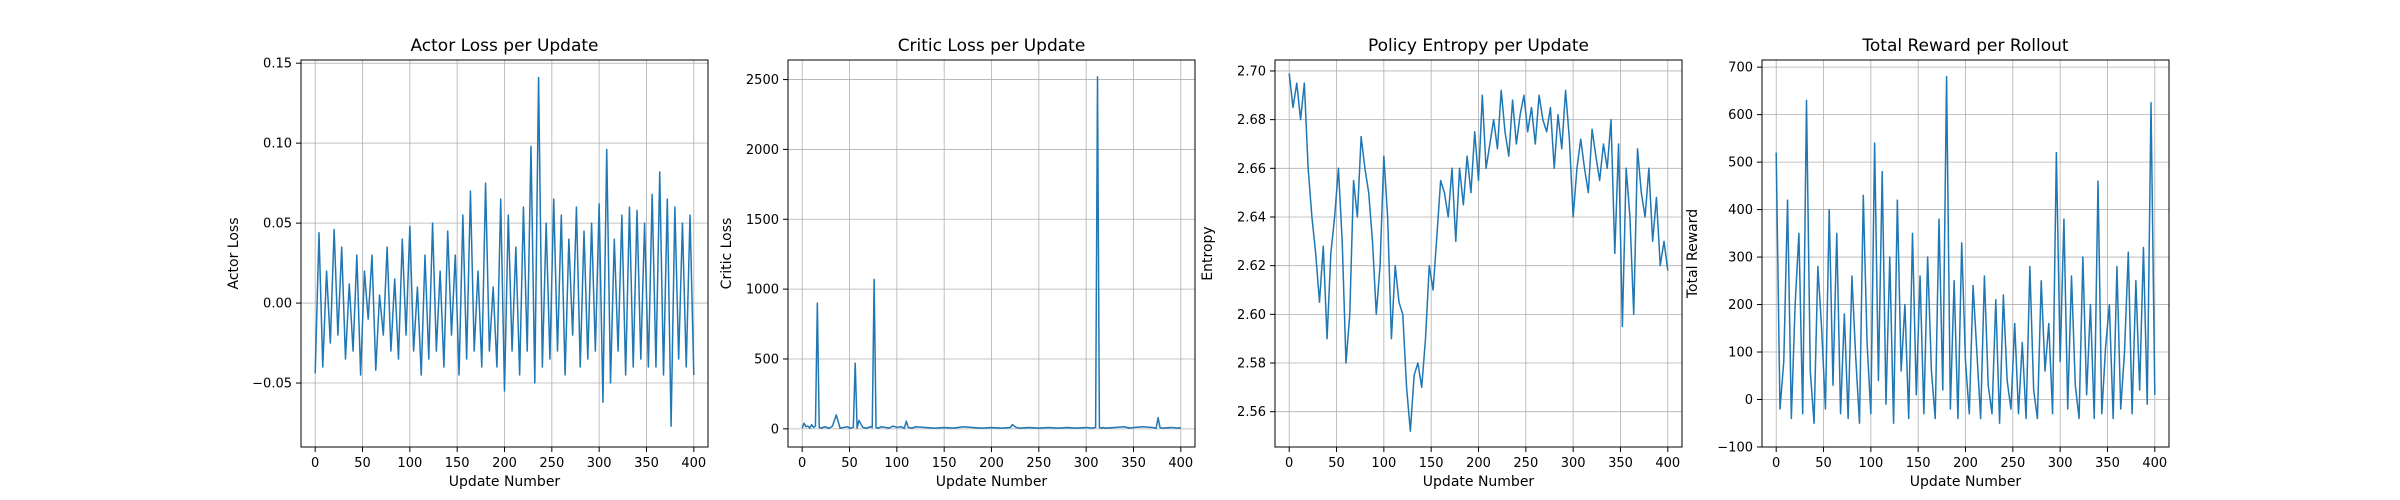 The image size is (2400, 500). What do you see at coordinates (1251, 169) in the screenshot?
I see `y-tick-label: 2.66` at bounding box center [1251, 169].